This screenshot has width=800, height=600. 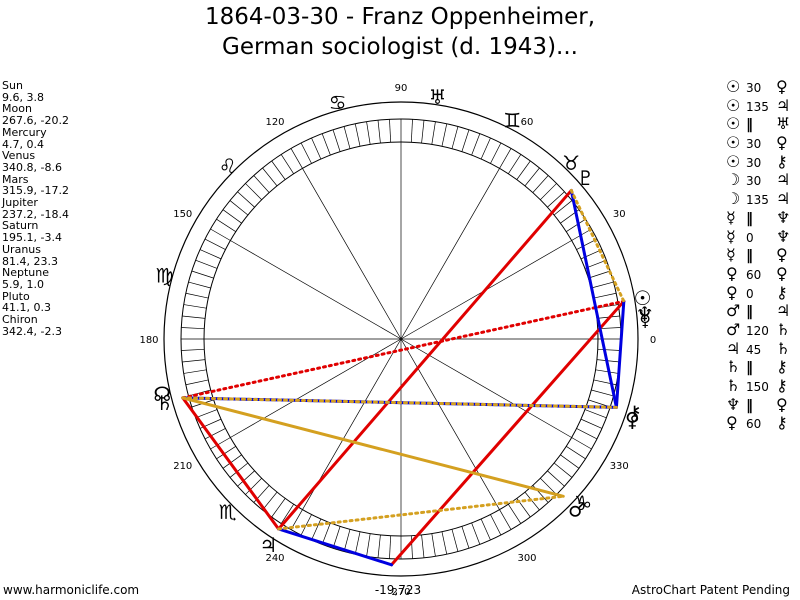 What do you see at coordinates (733, 404) in the screenshot?
I see `aspect-planet-a-glyph: ♆` at bounding box center [733, 404].